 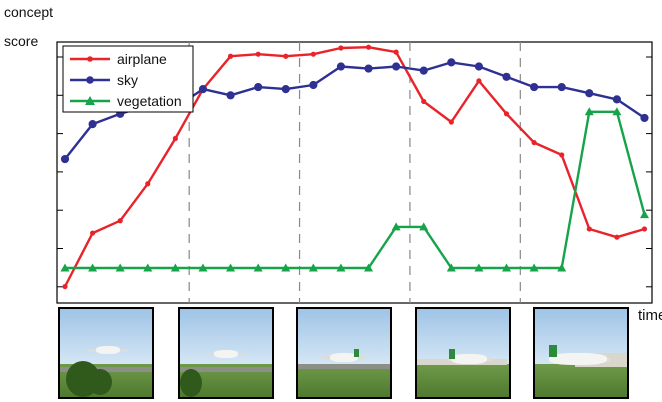 What do you see at coordinates (127, 80) in the screenshot?
I see `legend-label-sky: sky` at bounding box center [127, 80].